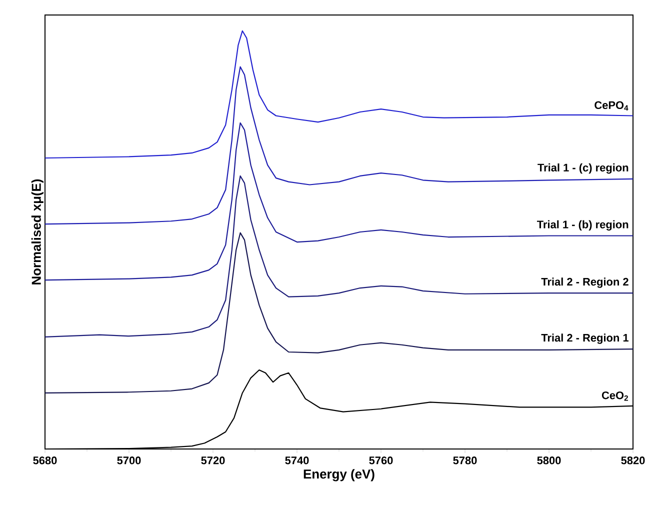 The width and height of the screenshot is (656, 515). What do you see at coordinates (633, 460) in the screenshot?
I see `x-tick-label: 5820` at bounding box center [633, 460].